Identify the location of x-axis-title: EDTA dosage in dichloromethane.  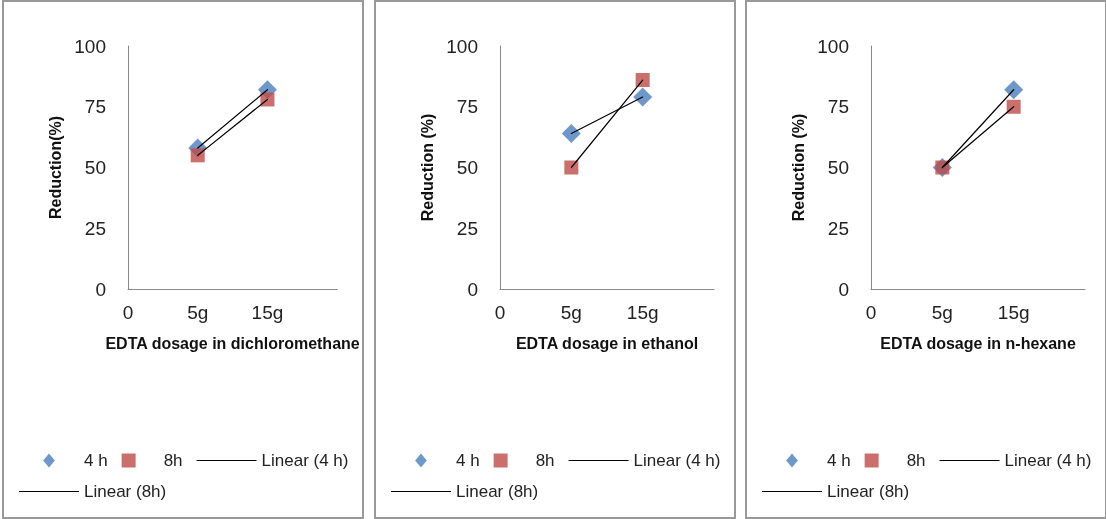
(232, 343).